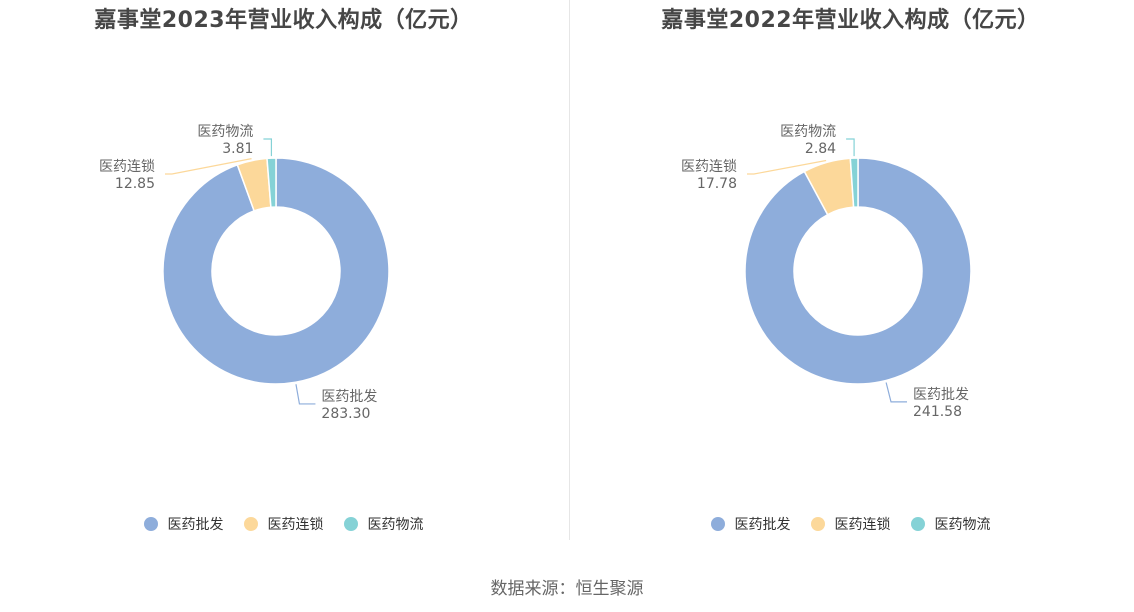 This screenshot has height=612, width=1134. What do you see at coordinates (850, 20) in the screenshot?
I see `chart-title: 嘉事堂2022年营业收入构成（亿元）` at bounding box center [850, 20].